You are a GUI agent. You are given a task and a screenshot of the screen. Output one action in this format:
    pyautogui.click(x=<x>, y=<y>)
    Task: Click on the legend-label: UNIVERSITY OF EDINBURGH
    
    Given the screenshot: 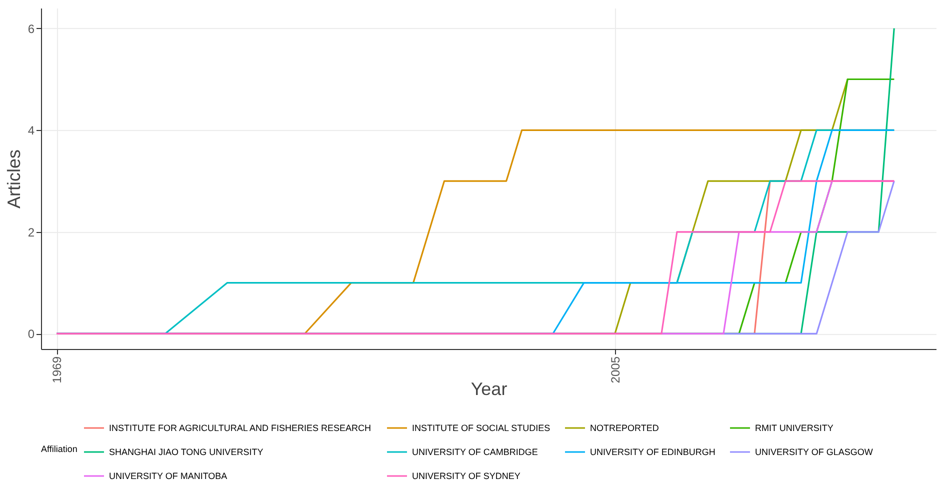 What is the action you would take?
    pyautogui.click(x=653, y=452)
    